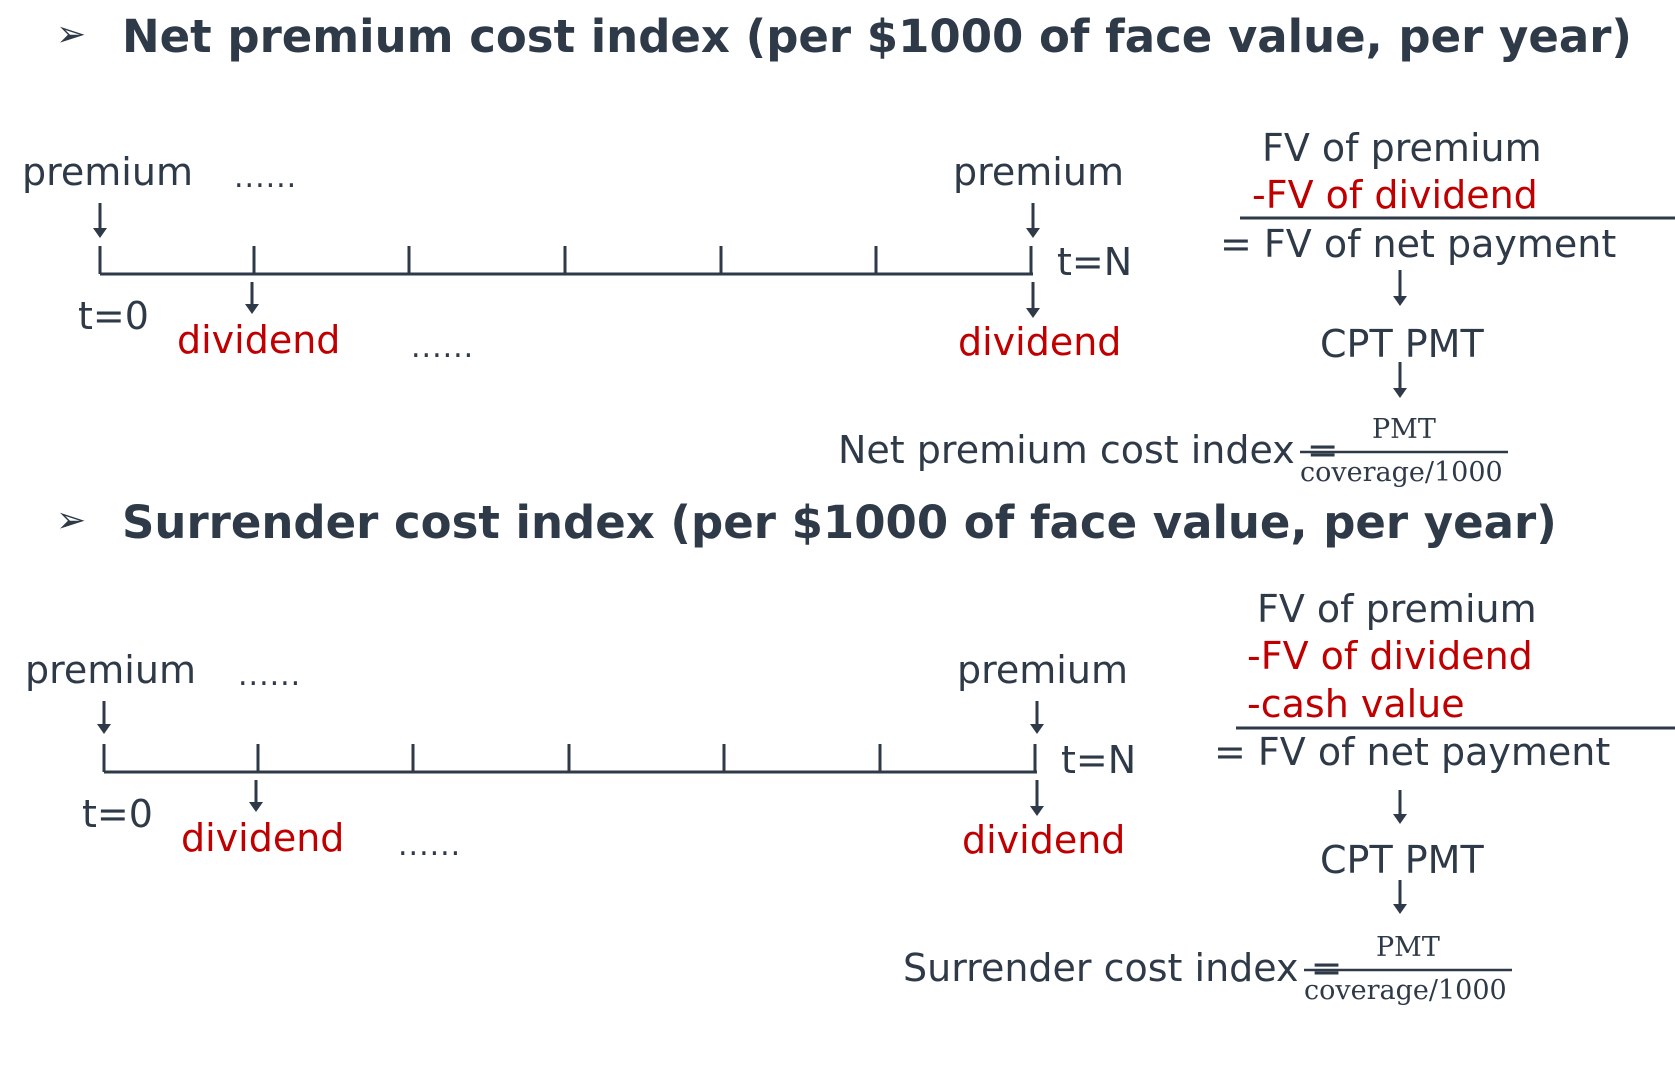  Describe the element at coordinates (1123, 968) in the screenshot. I see `formula-label-surrender: Surrender cost index =` at that location.